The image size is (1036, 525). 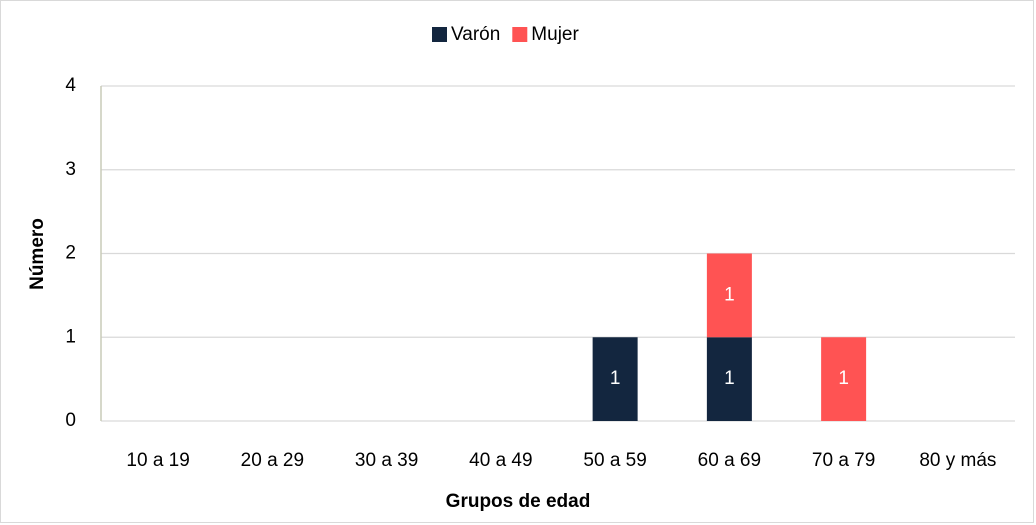 I want to click on y-tick-label: 0, so click(x=70, y=420).